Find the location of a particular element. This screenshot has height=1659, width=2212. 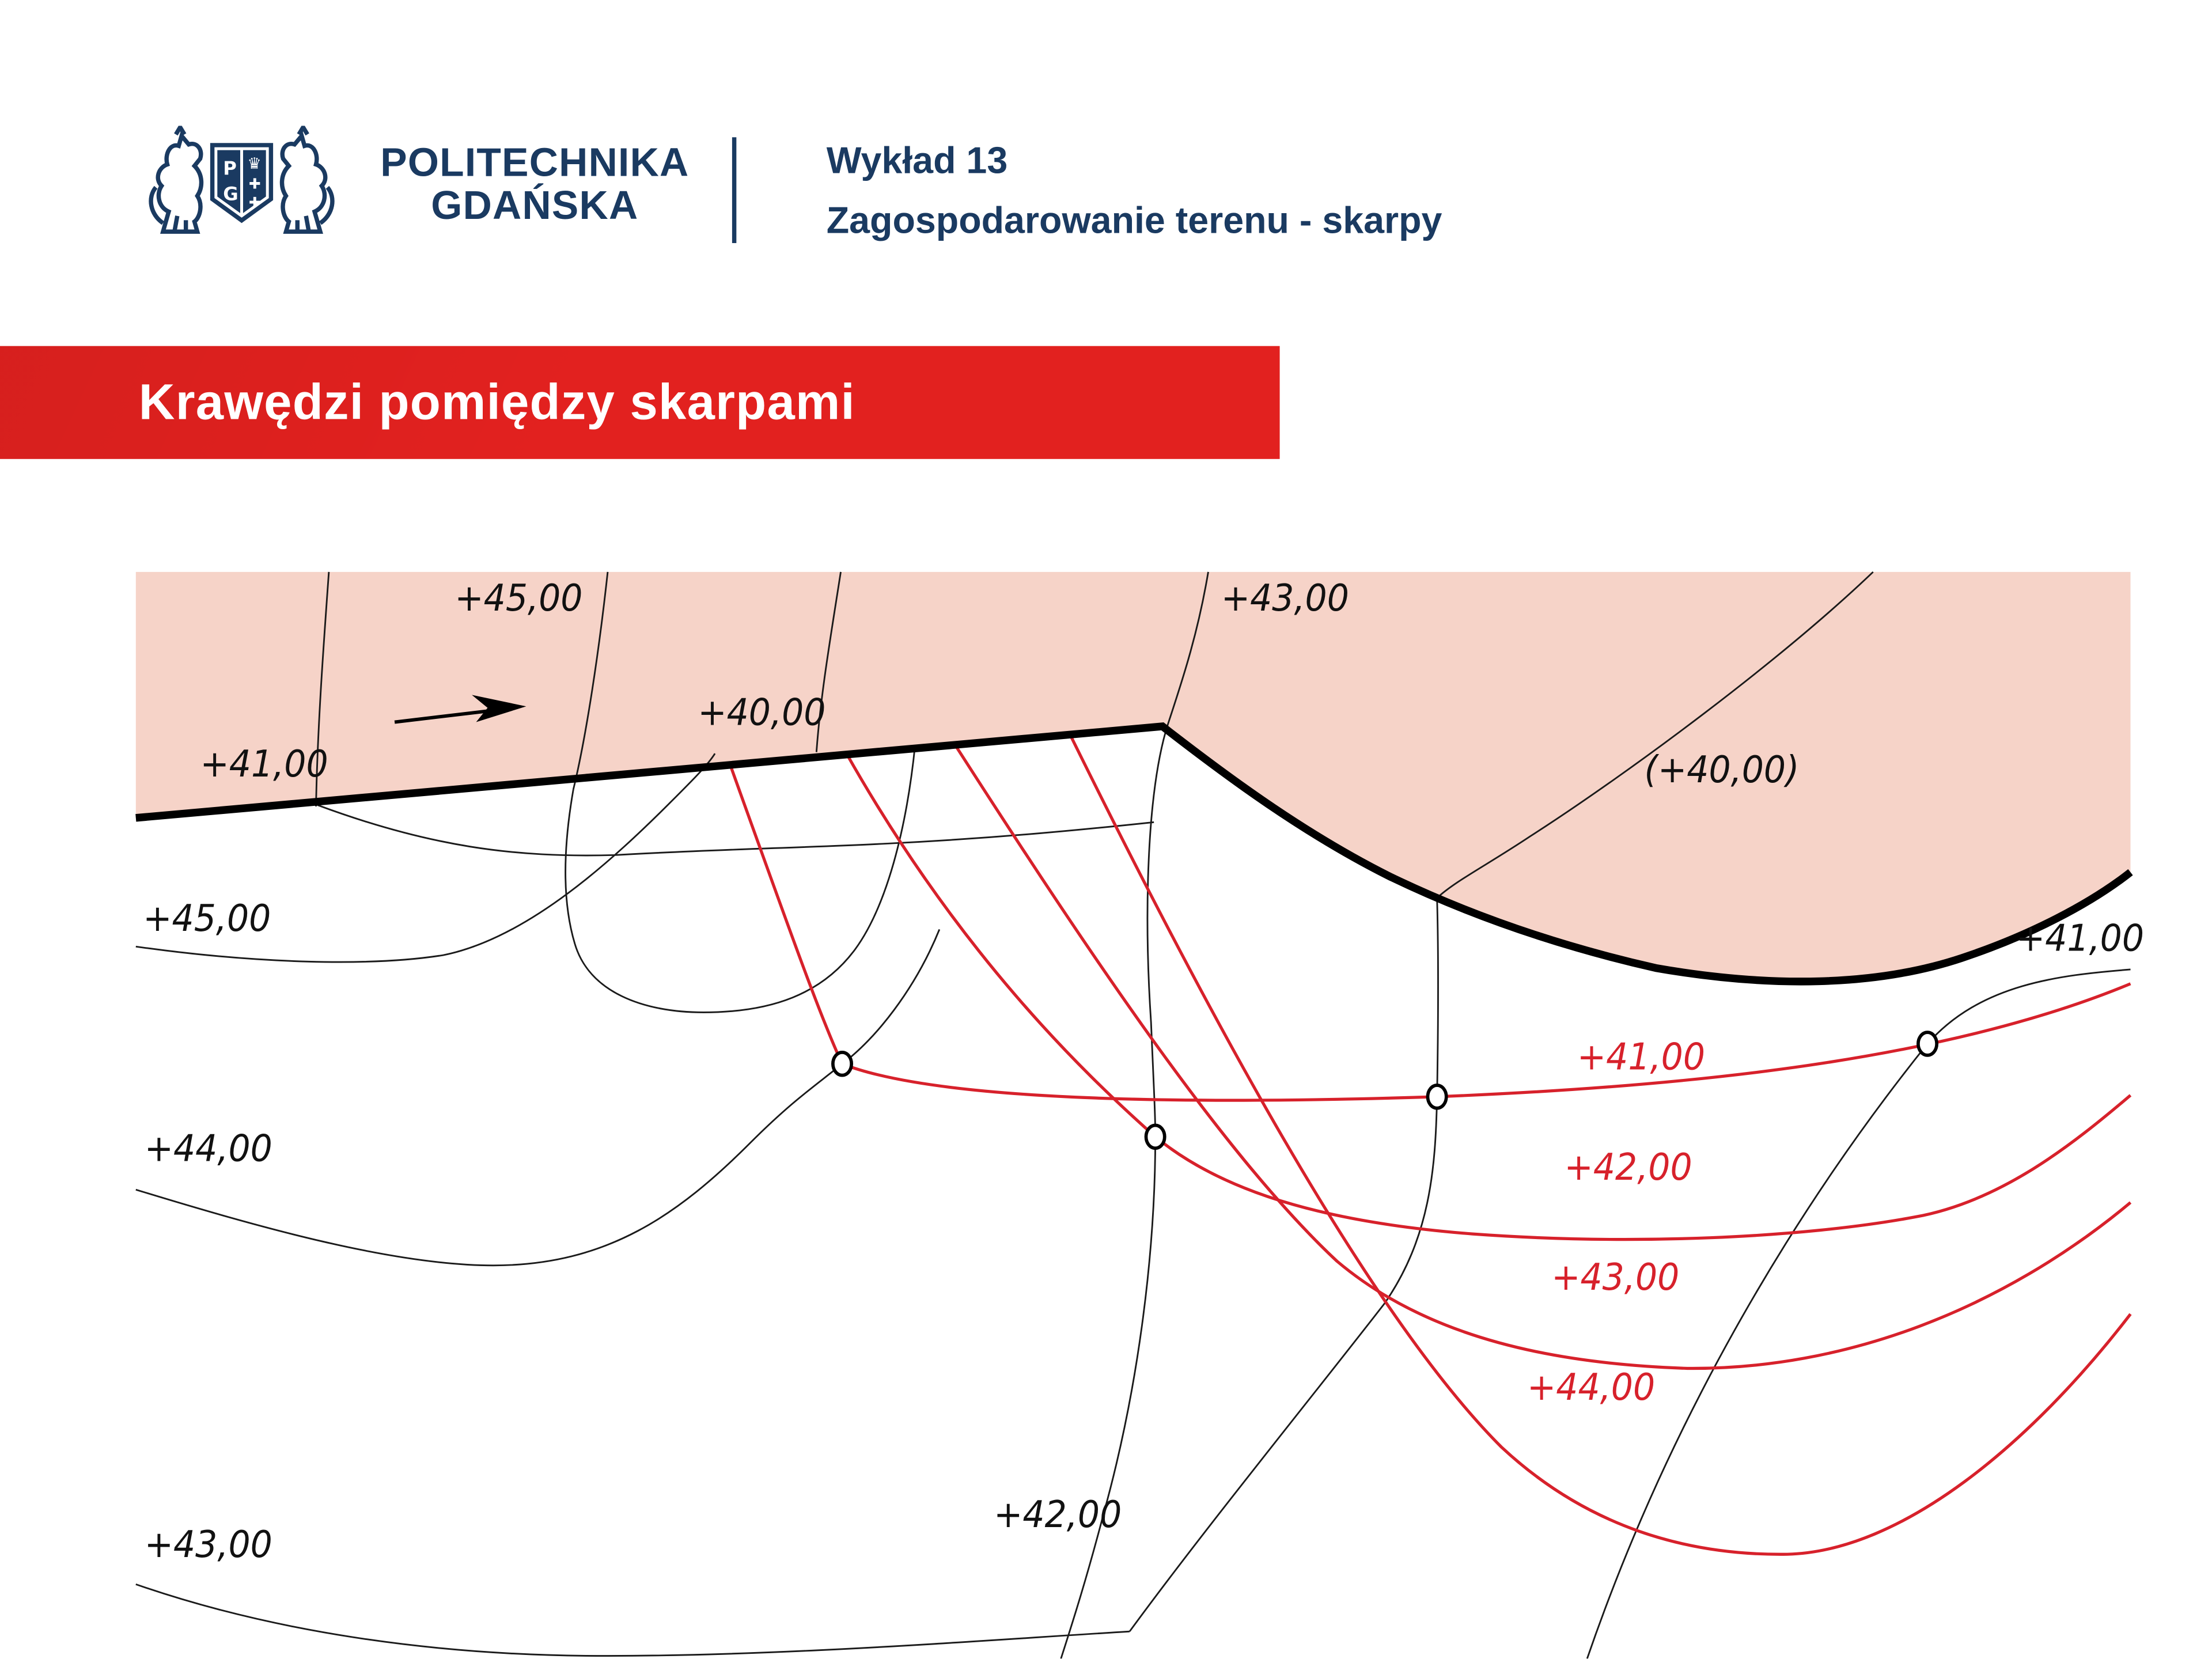

plateau-elevation-label: +41,00 is located at coordinates (264, 765).